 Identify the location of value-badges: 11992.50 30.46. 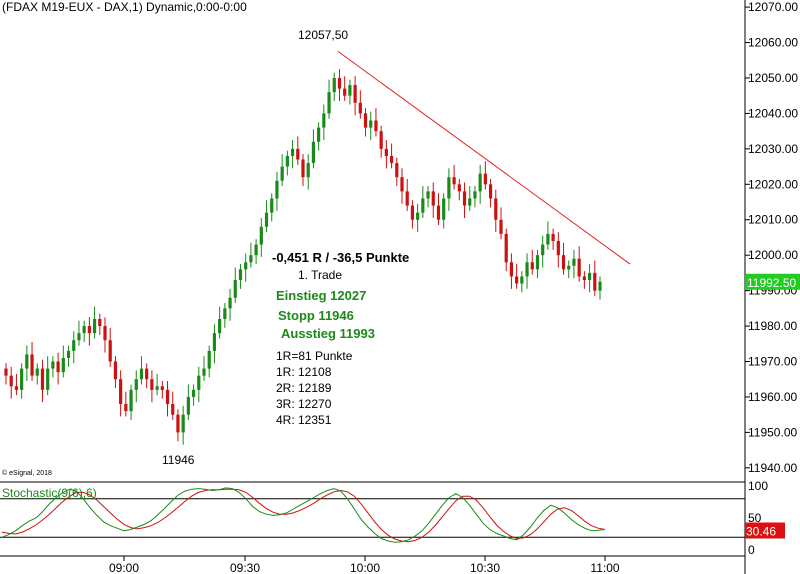
(772, 406).